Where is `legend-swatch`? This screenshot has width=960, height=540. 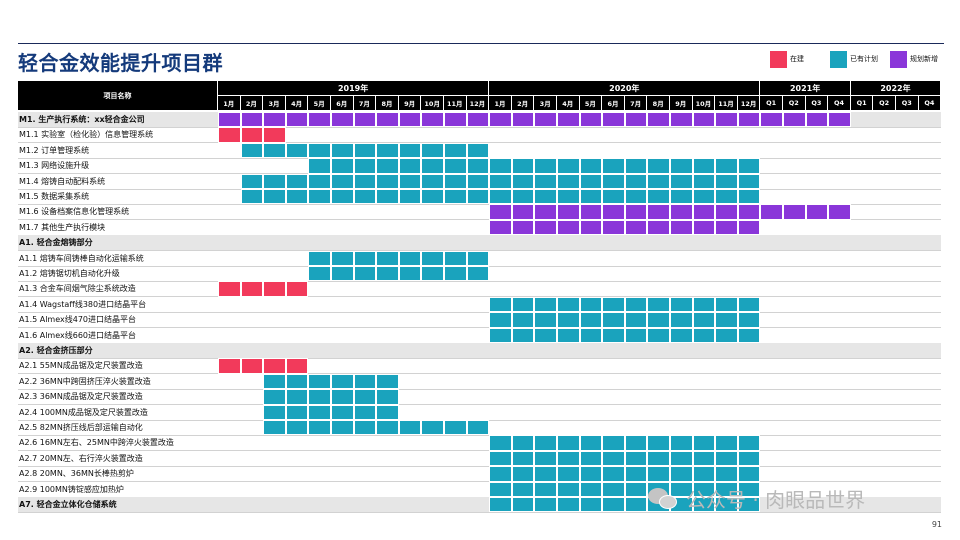 legend-swatch is located at coordinates (898, 59).